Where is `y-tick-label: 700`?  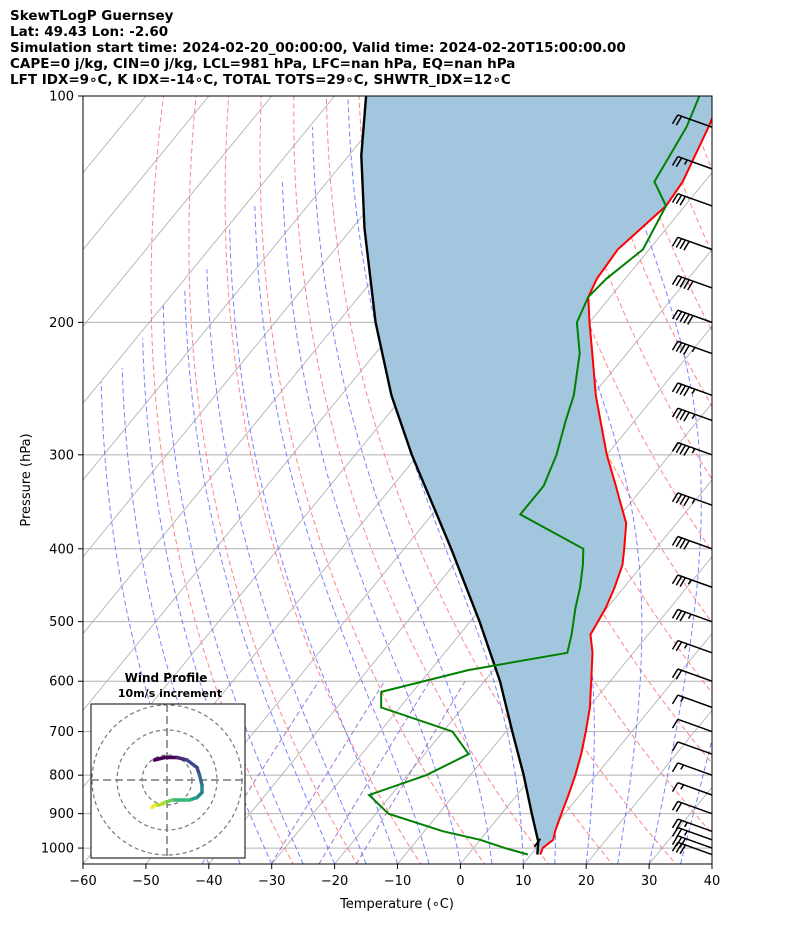 y-tick-label: 700 is located at coordinates (61, 732).